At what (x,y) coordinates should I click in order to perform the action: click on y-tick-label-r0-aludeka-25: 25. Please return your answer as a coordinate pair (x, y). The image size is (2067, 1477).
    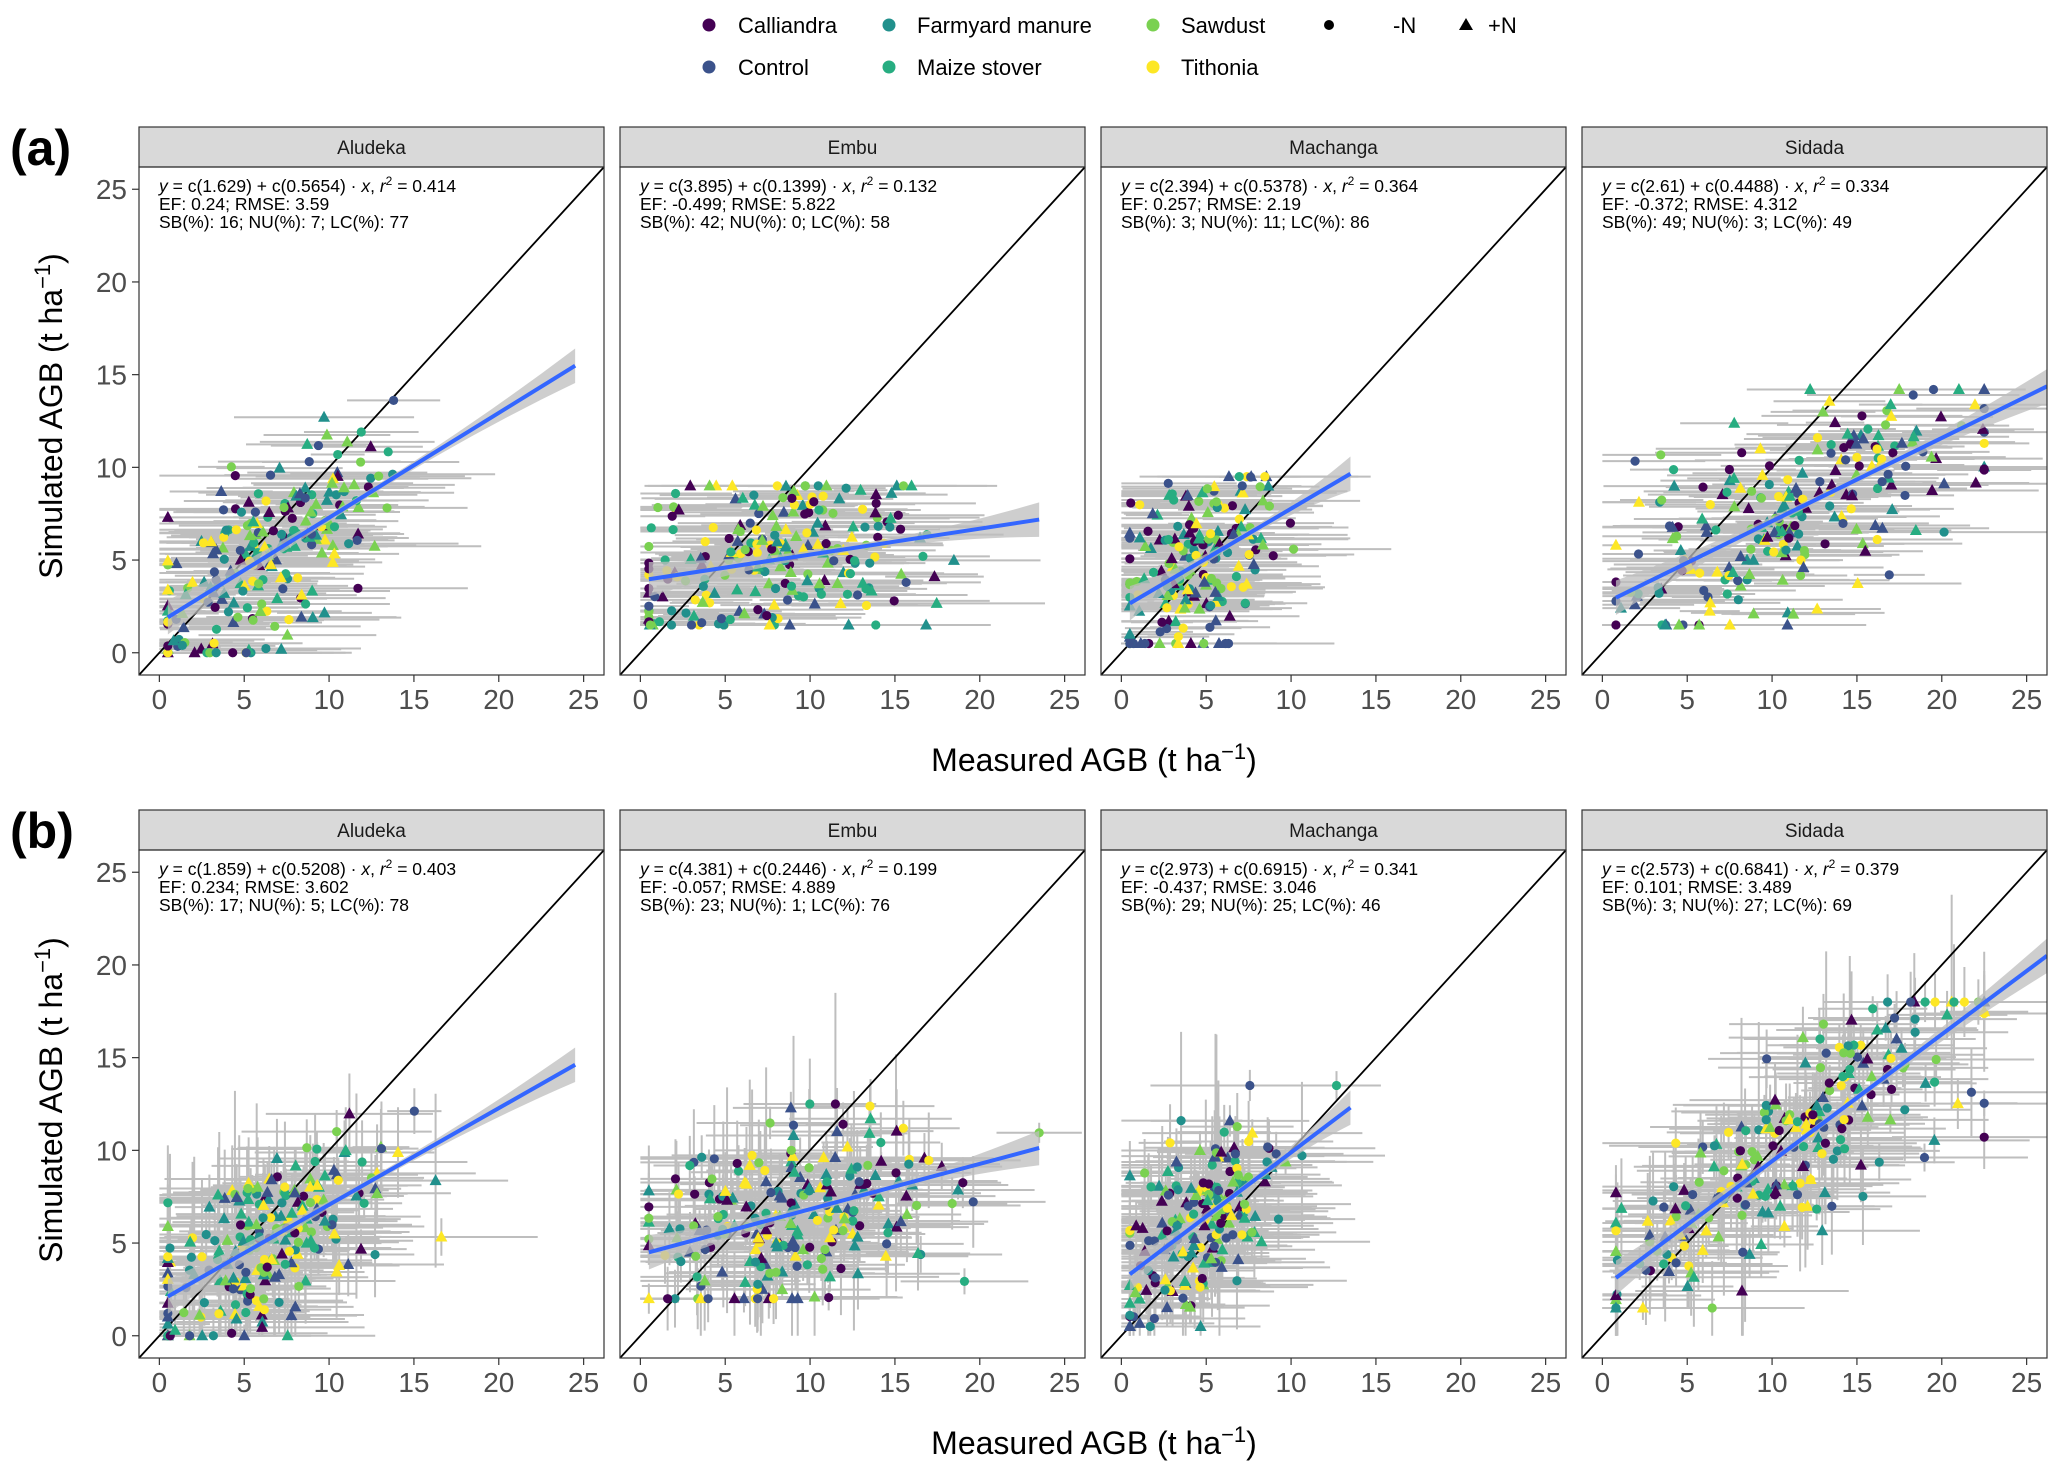
    Looking at the image, I should click on (111, 189).